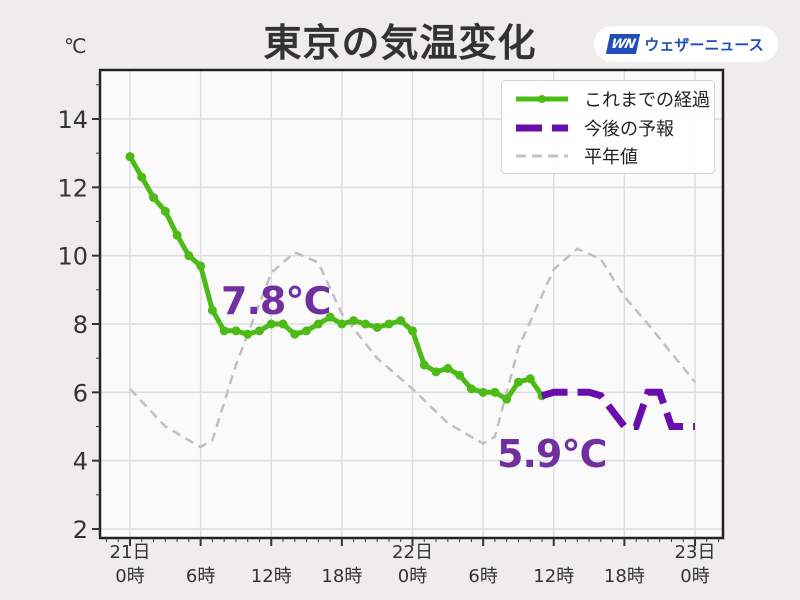  Describe the element at coordinates (80, 530) in the screenshot. I see `svg-text: 2` at that location.